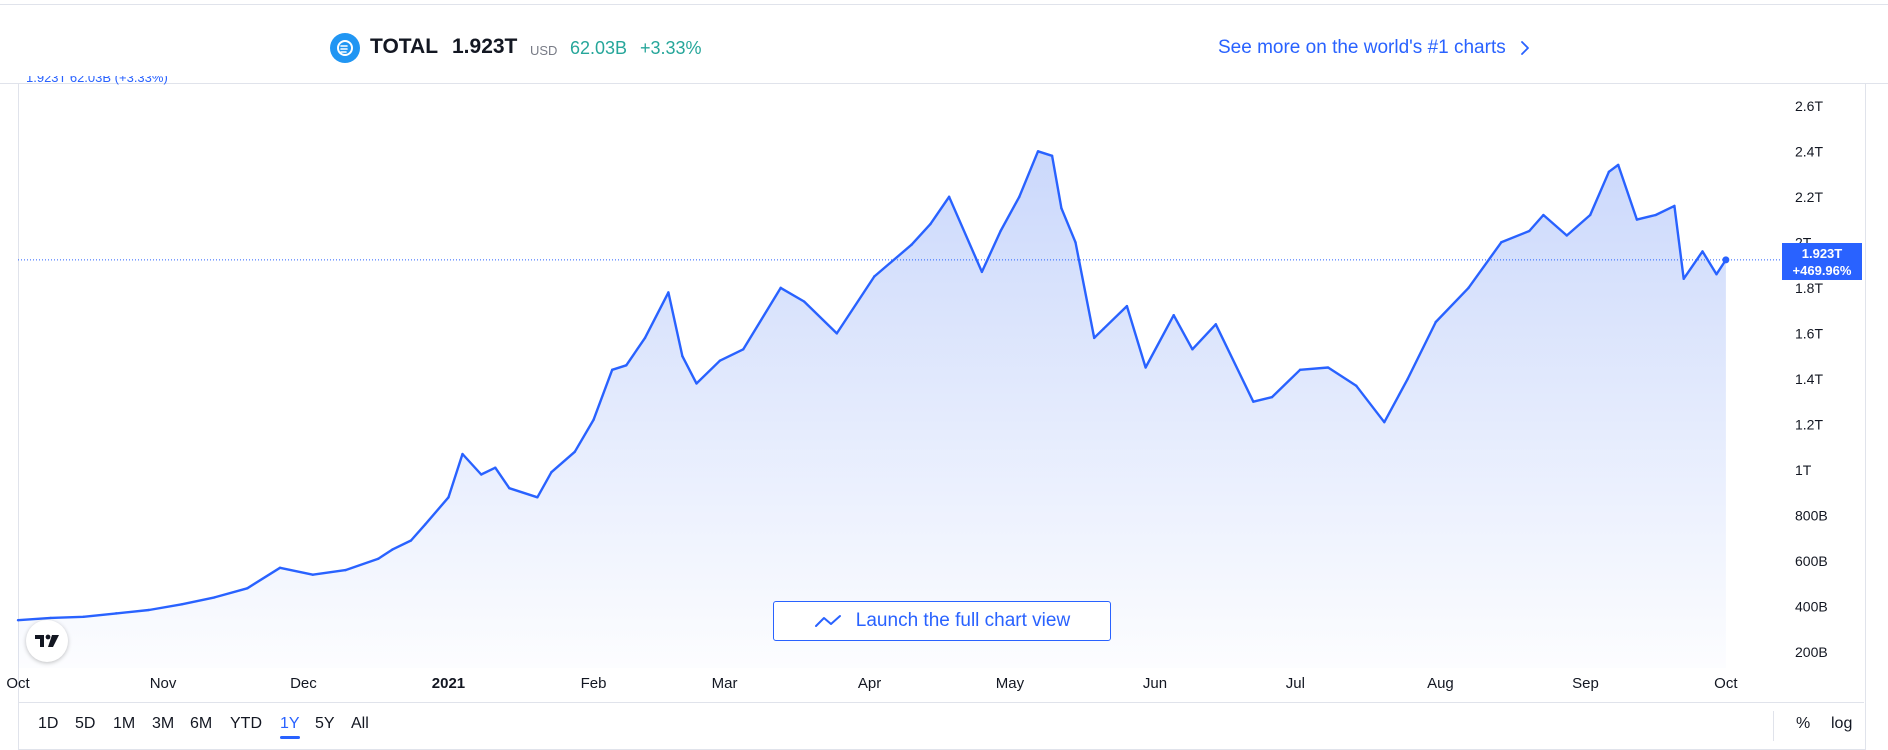 Image resolution: width=1888 pixels, height=750 pixels. I want to click on launch-full-chart-button: Launch the full chart view, so click(942, 621).